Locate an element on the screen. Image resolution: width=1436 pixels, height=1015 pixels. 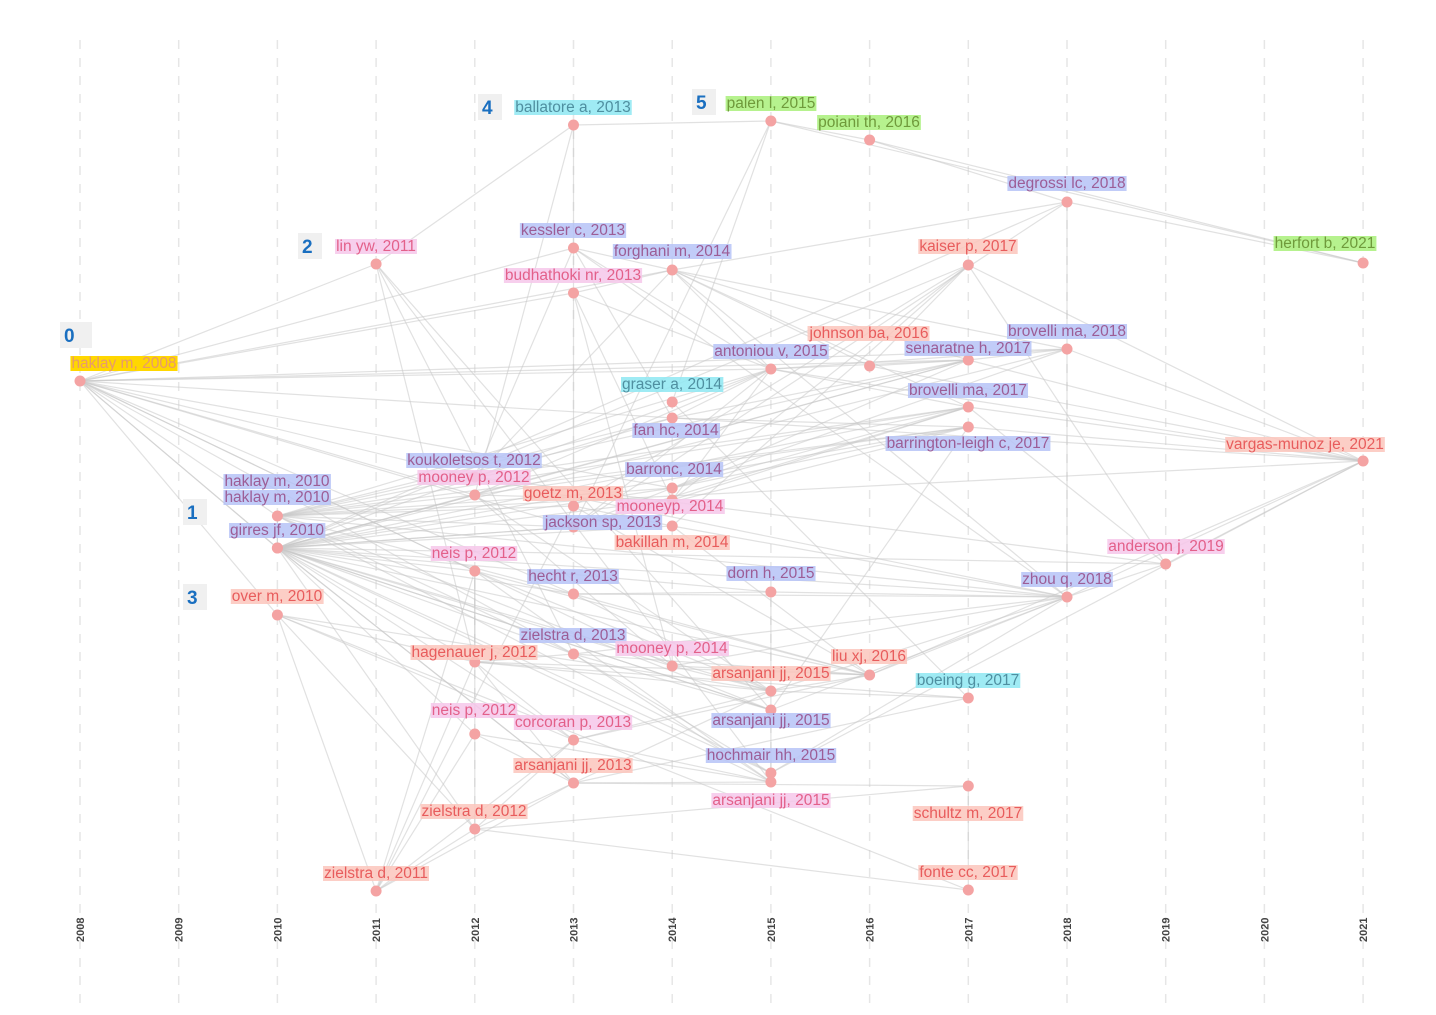
paper-label: boeing g, 2017 is located at coordinates (968, 680).